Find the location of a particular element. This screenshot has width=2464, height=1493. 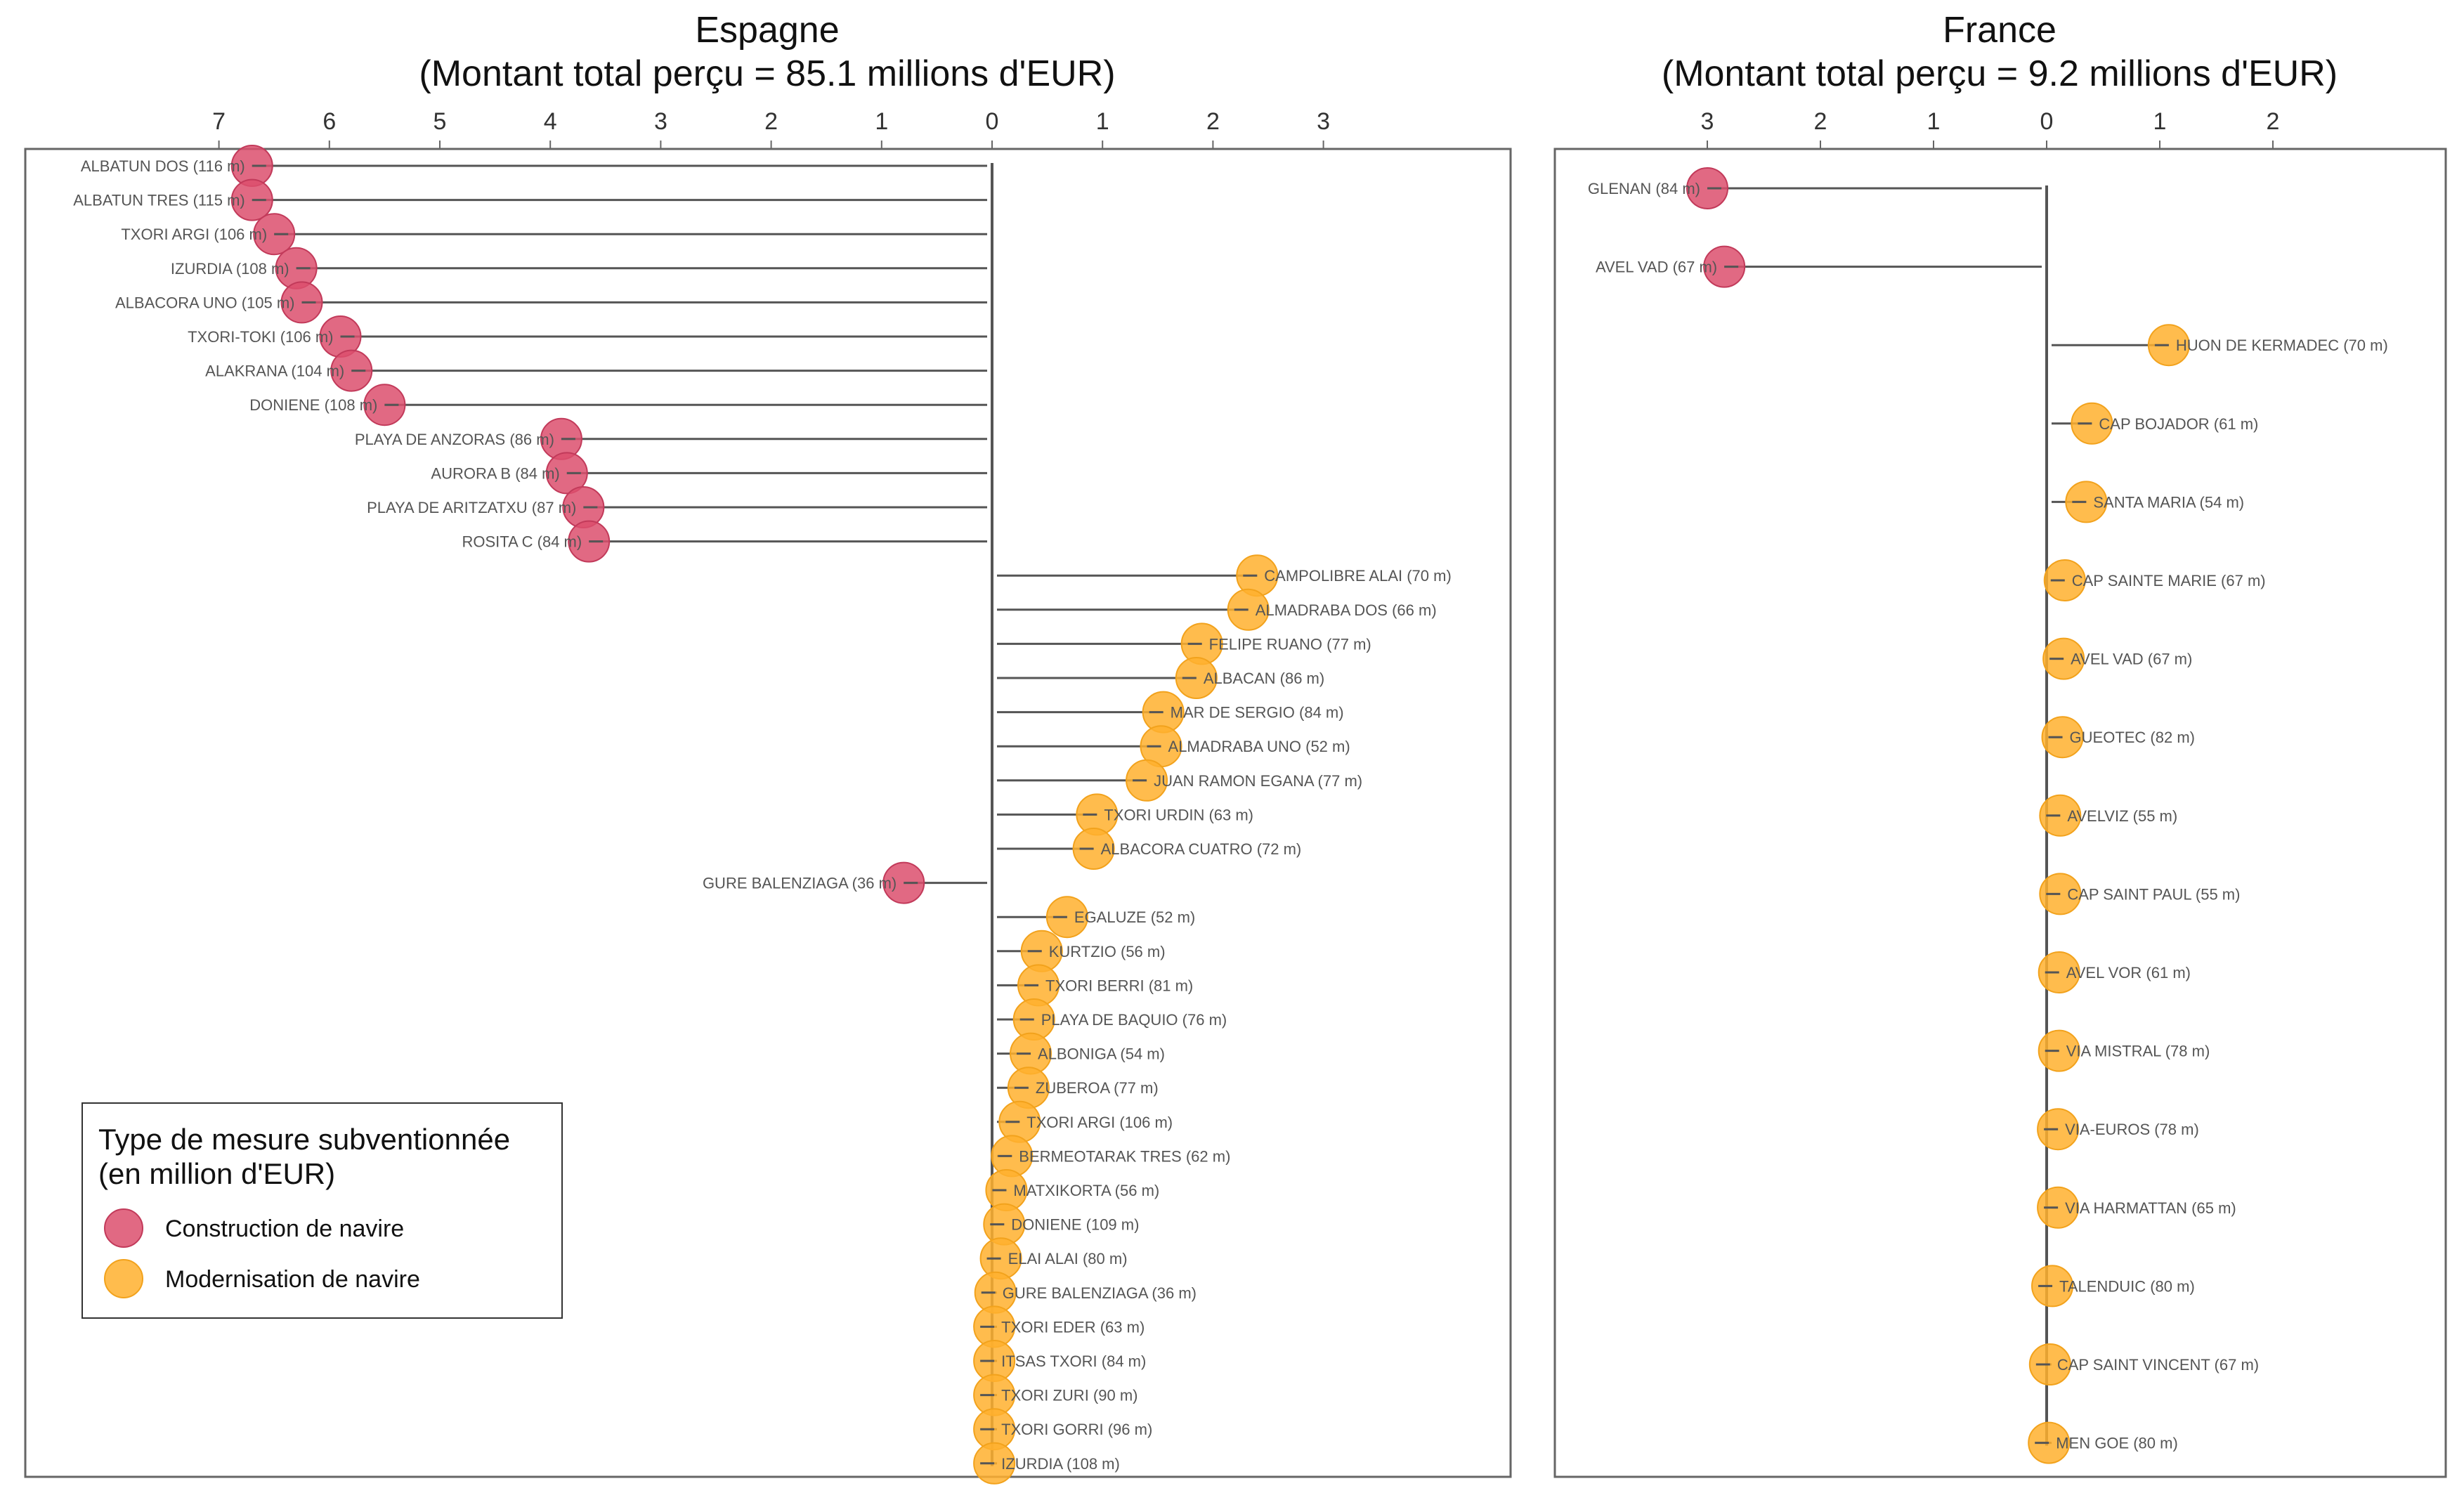

legend-swatch-modernisation is located at coordinates (124, 1278).